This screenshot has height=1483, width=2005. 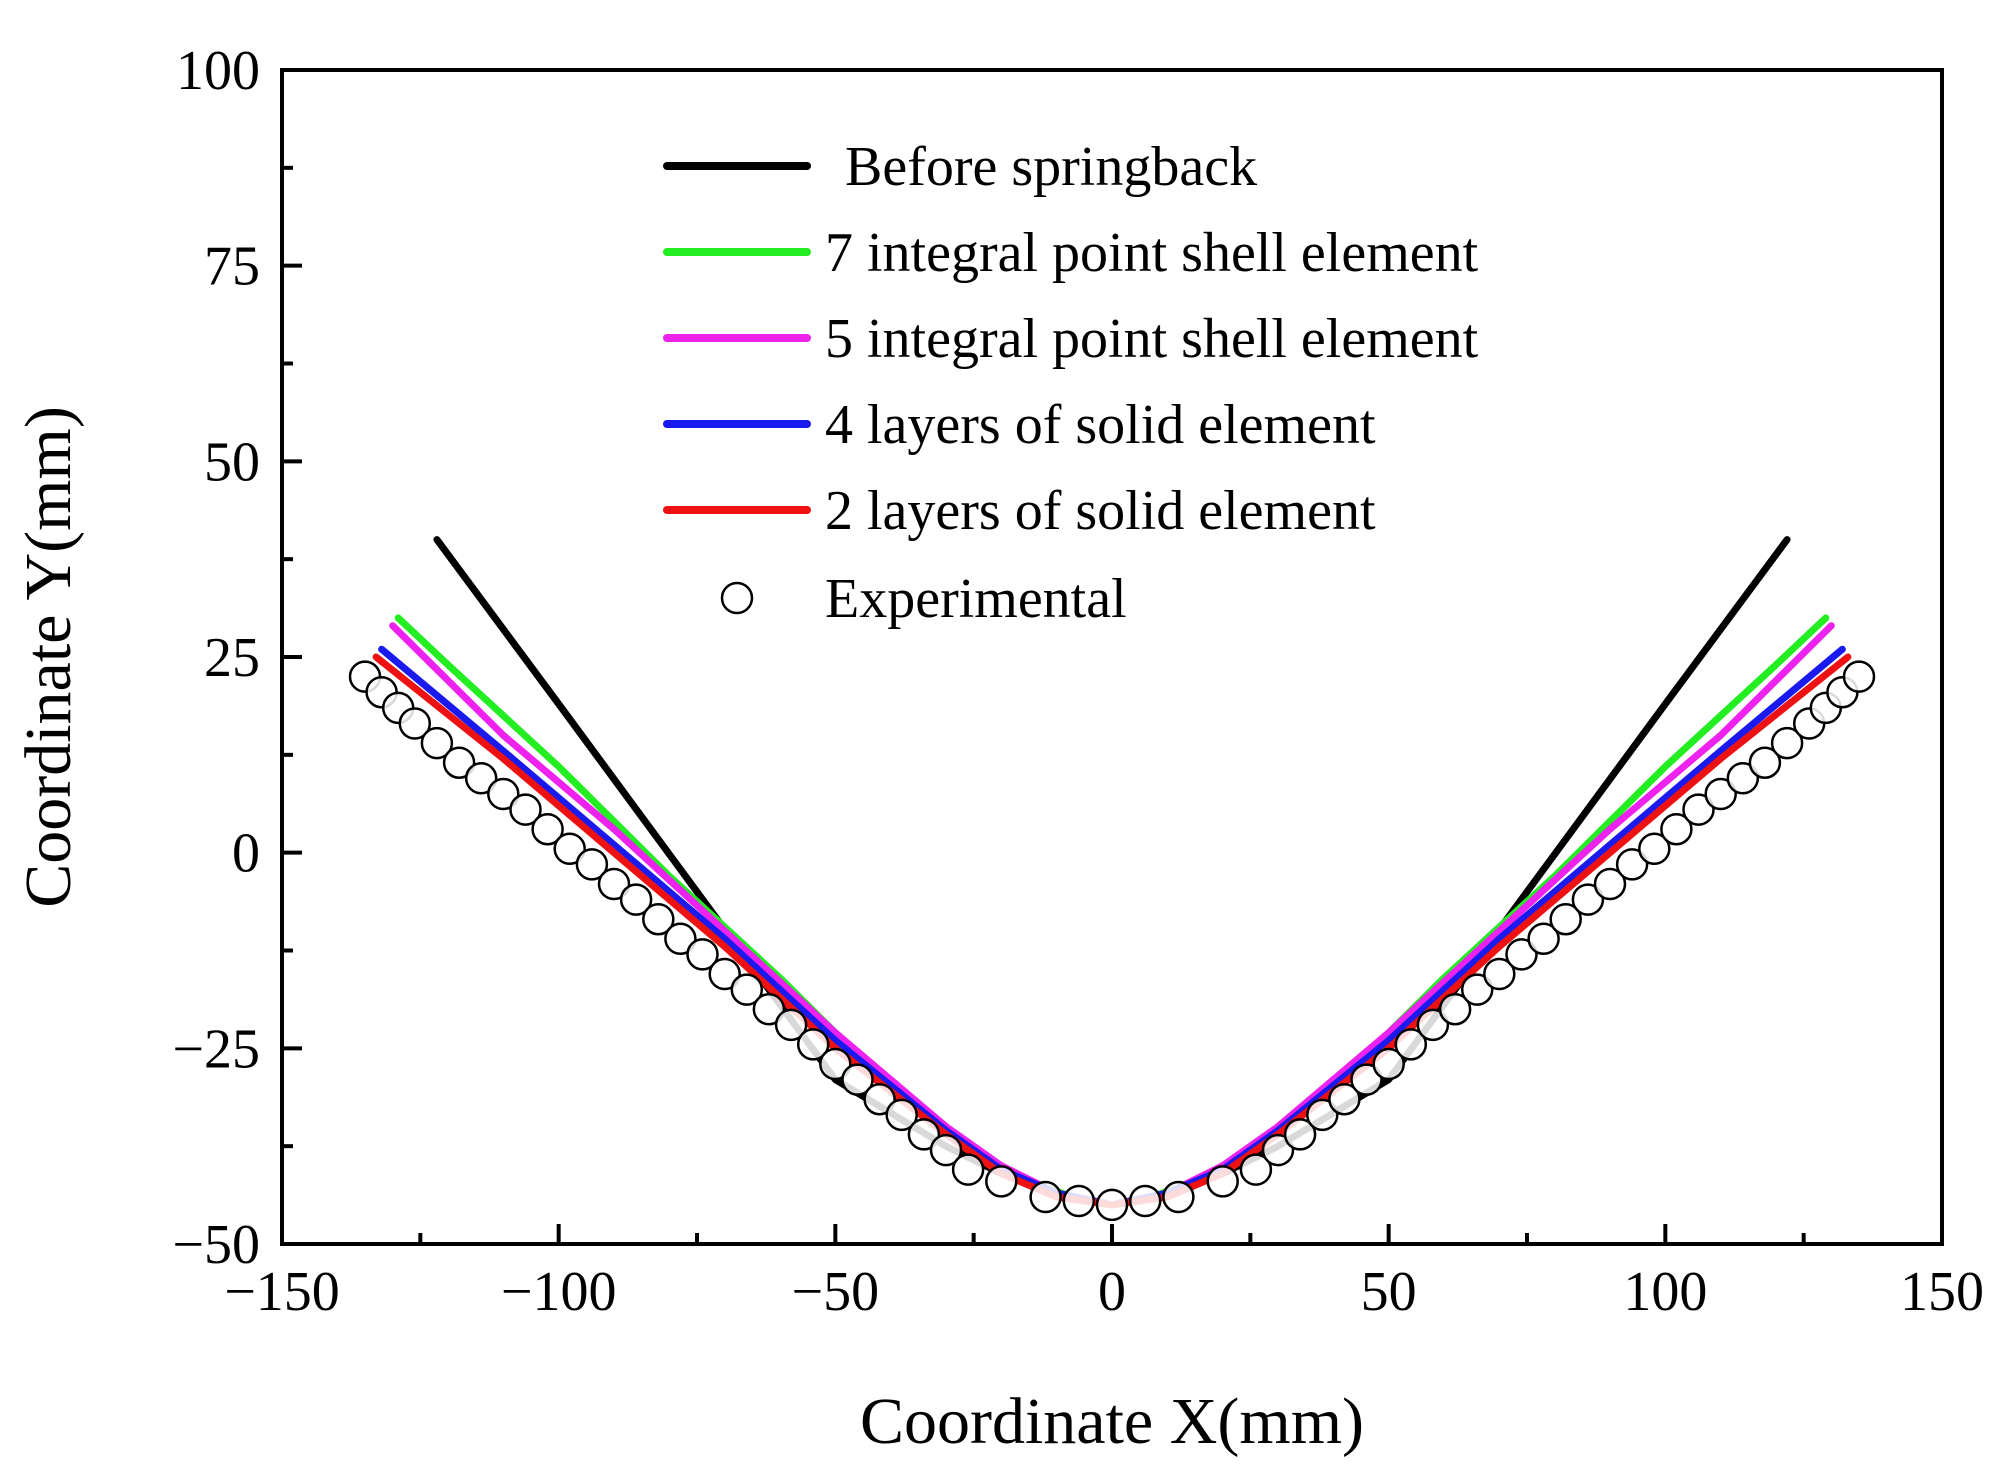 What do you see at coordinates (836, 1292) in the screenshot?
I see `x-tick-label: −50` at bounding box center [836, 1292].